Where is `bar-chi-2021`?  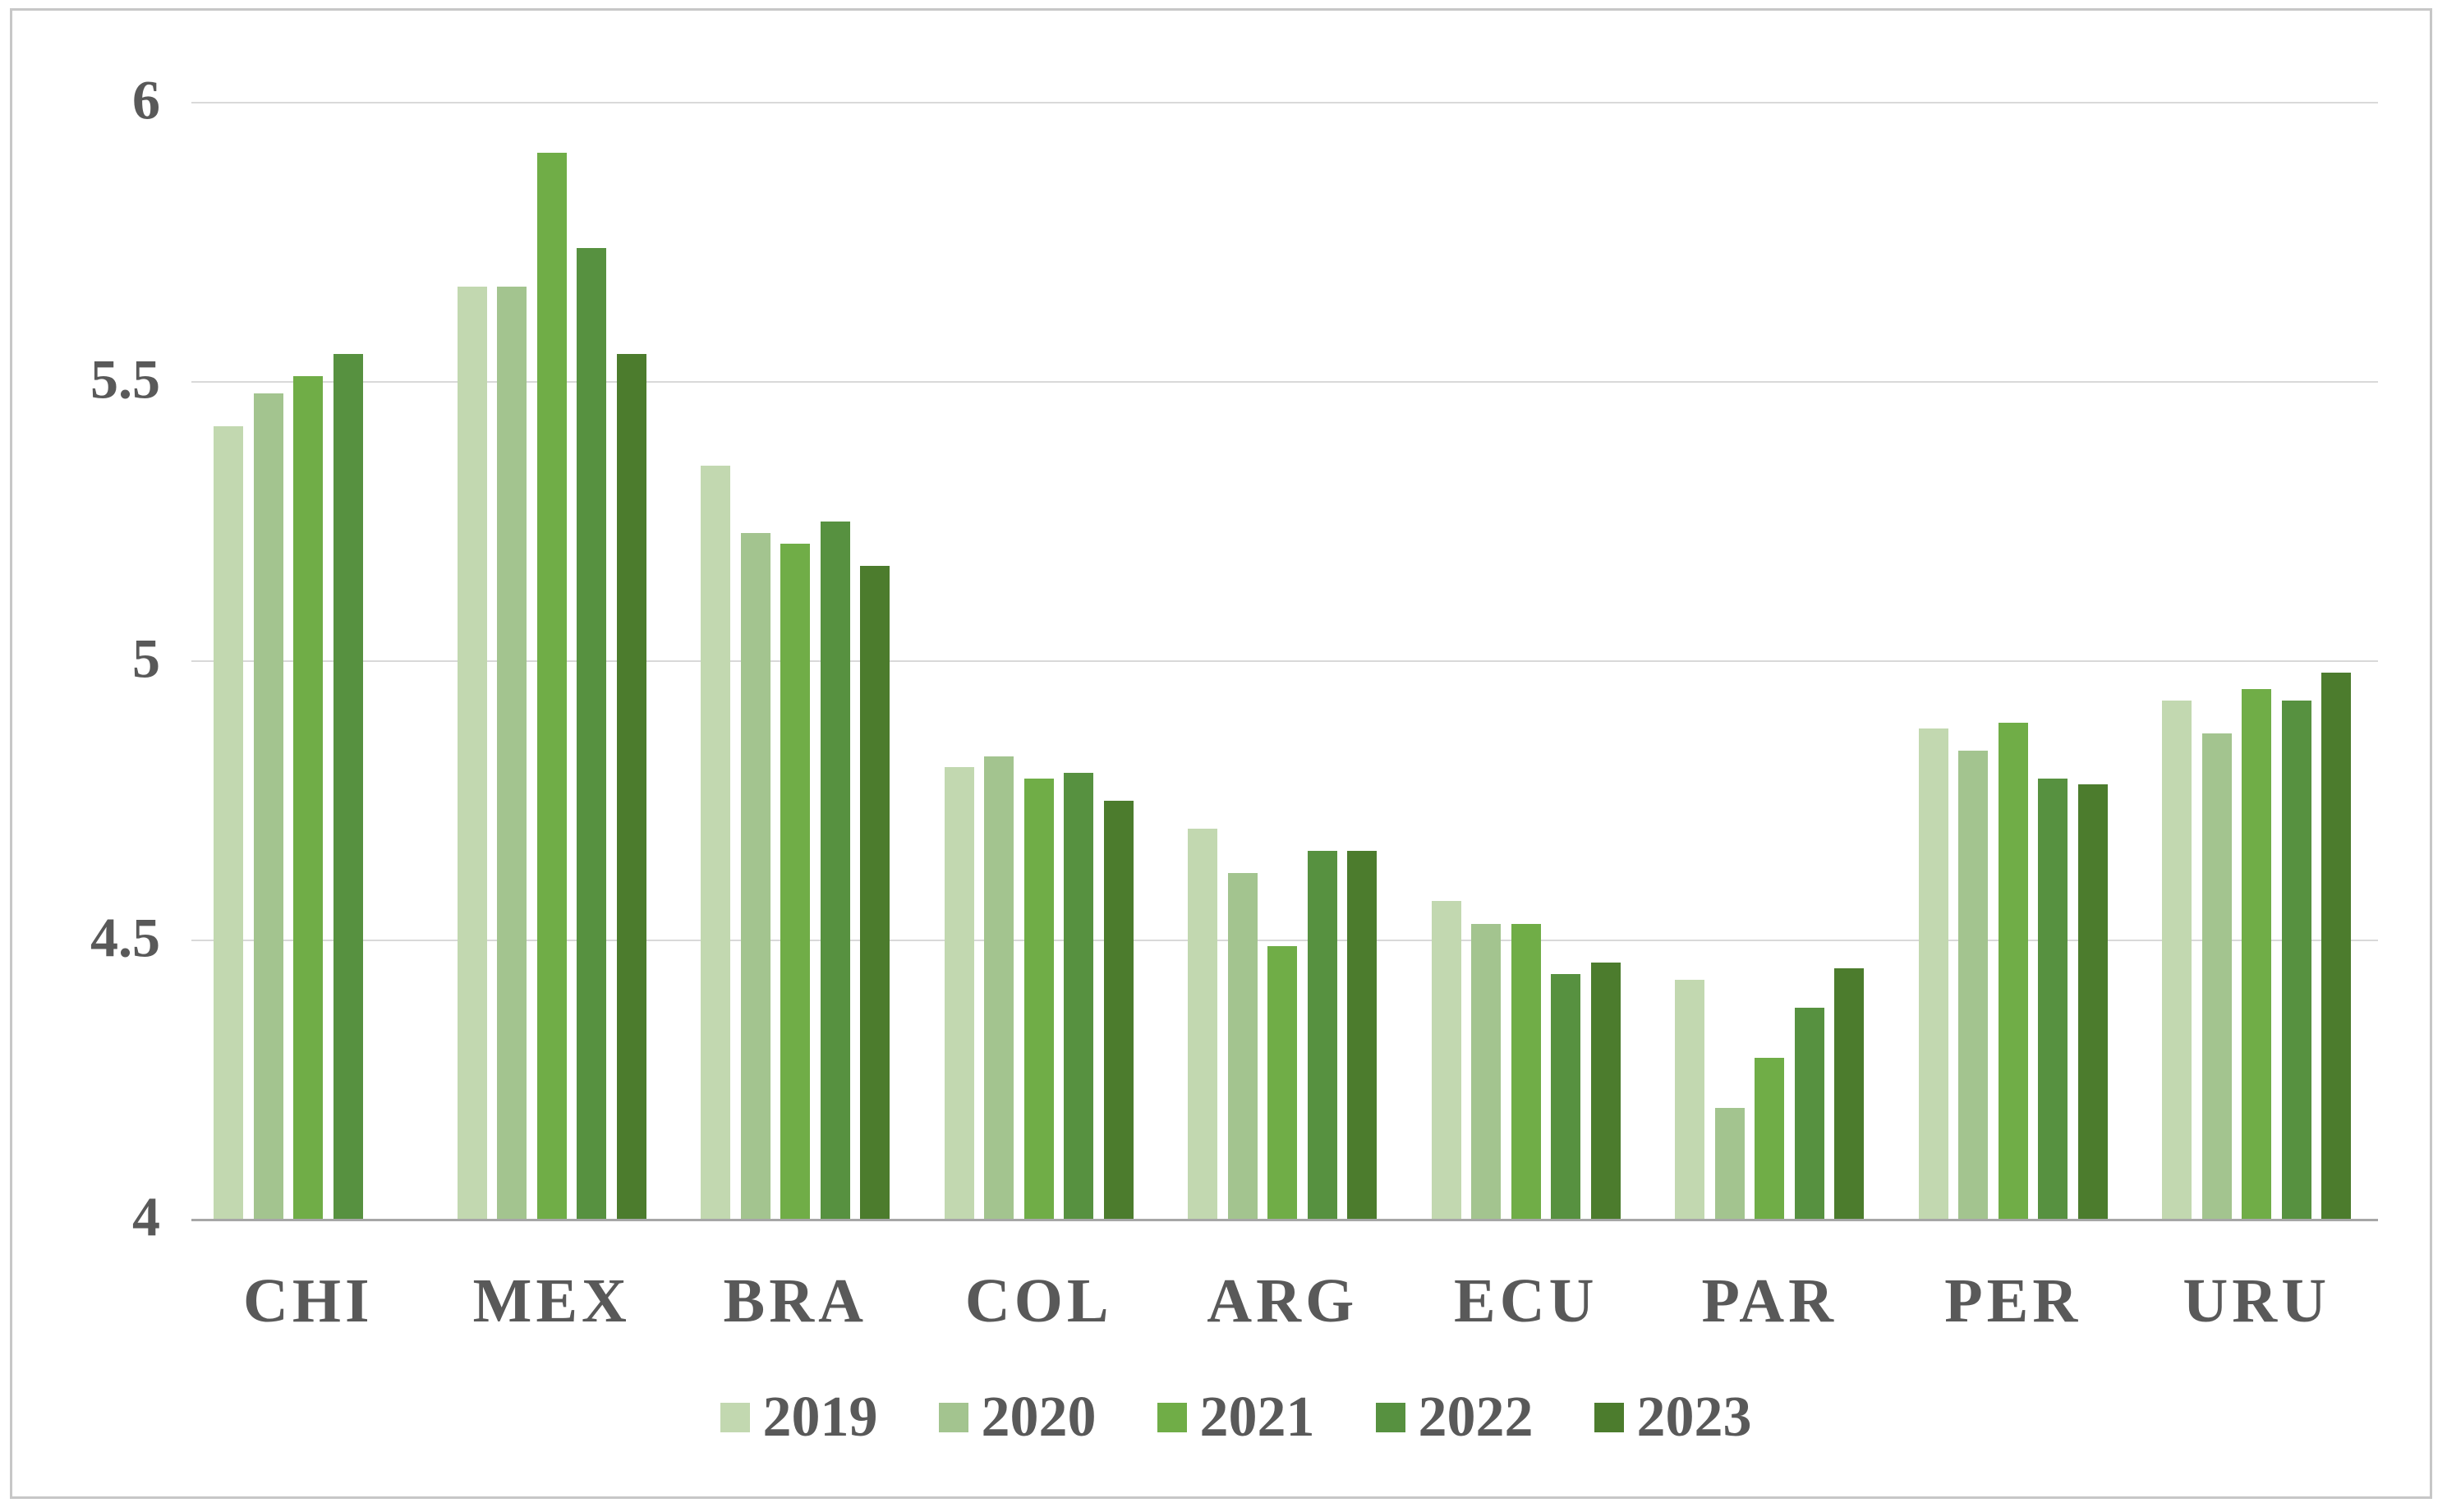
bar-chi-2021 is located at coordinates (308, 798).